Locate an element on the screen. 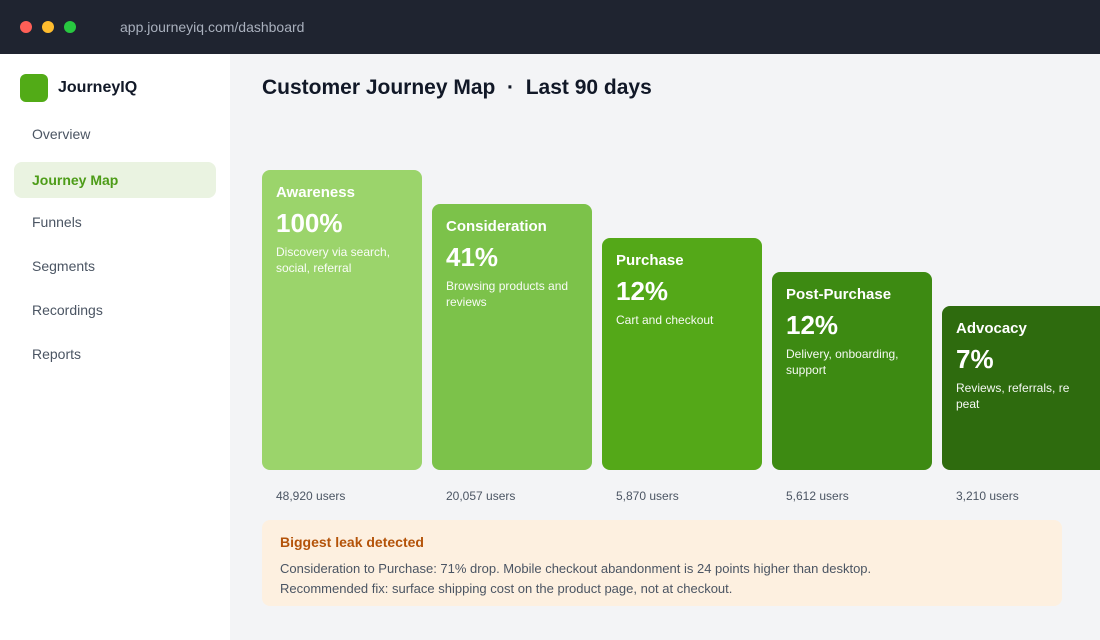 Image resolution: width=1100 pixels, height=640 pixels. stage-name: Awareness is located at coordinates (315, 192).